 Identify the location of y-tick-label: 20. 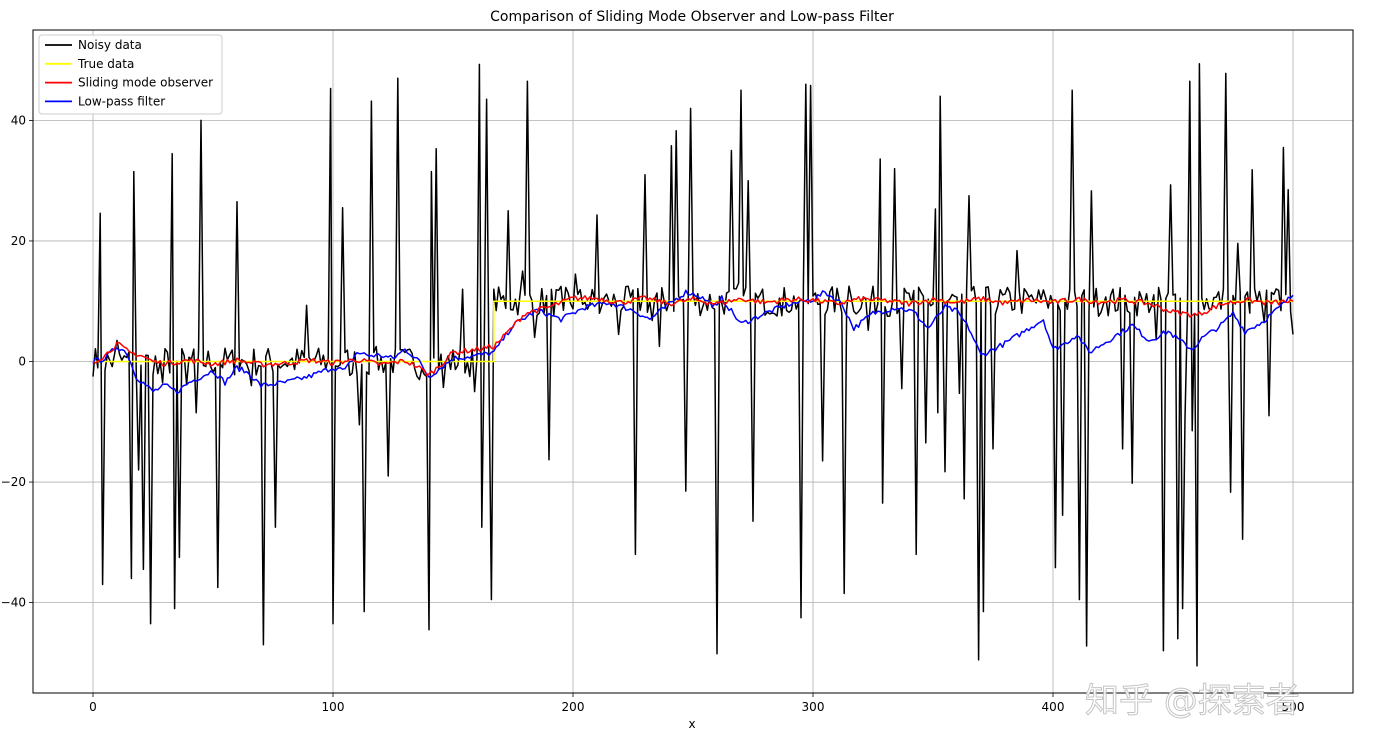
(18, 241).